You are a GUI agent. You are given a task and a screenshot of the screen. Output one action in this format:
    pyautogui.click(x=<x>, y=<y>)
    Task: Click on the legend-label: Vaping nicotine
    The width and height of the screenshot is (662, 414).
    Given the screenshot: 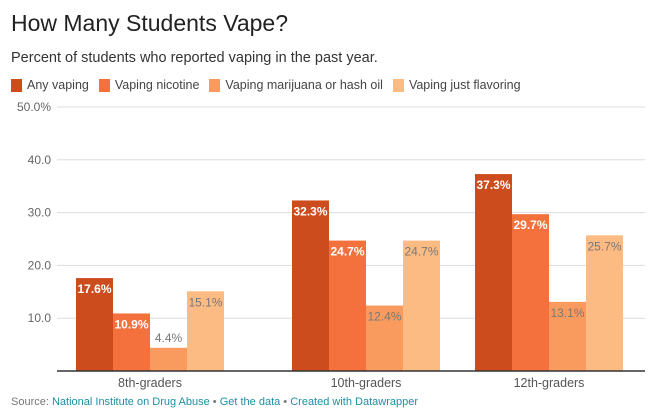 What is the action you would take?
    pyautogui.click(x=157, y=85)
    